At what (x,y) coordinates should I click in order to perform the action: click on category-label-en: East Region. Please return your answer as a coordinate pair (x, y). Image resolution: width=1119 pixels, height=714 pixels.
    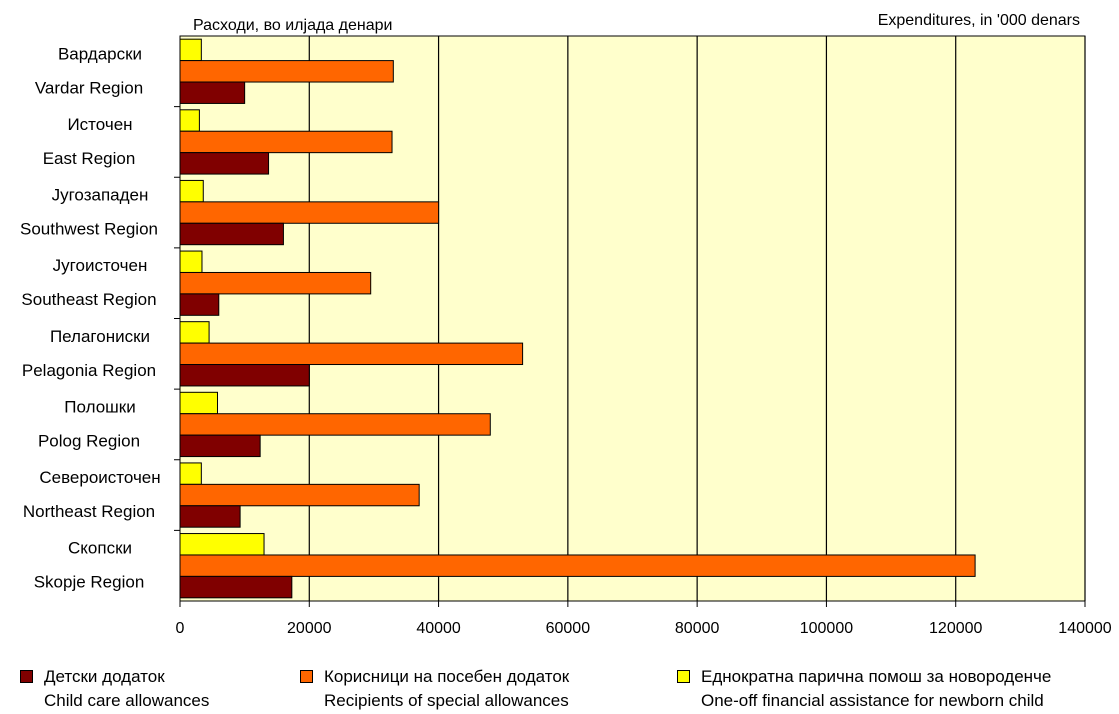
    Looking at the image, I should click on (89, 158).